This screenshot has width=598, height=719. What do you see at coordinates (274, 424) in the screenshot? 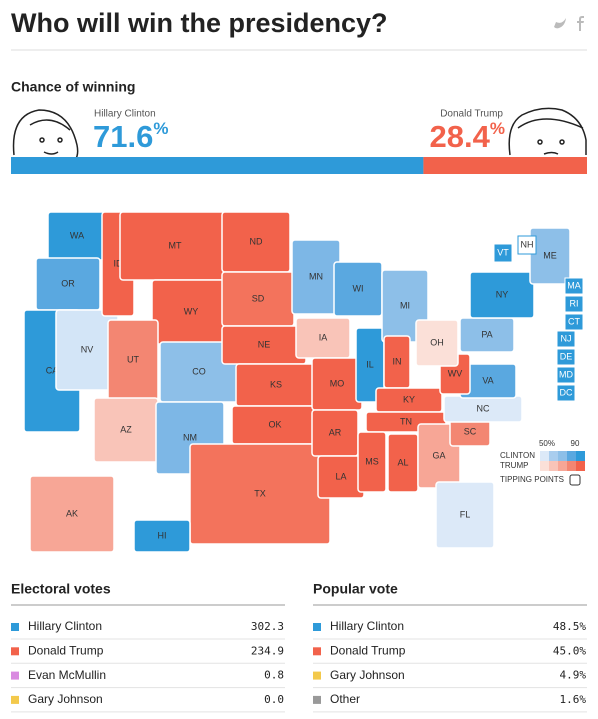
I see `state-label: OK` at bounding box center [274, 424].